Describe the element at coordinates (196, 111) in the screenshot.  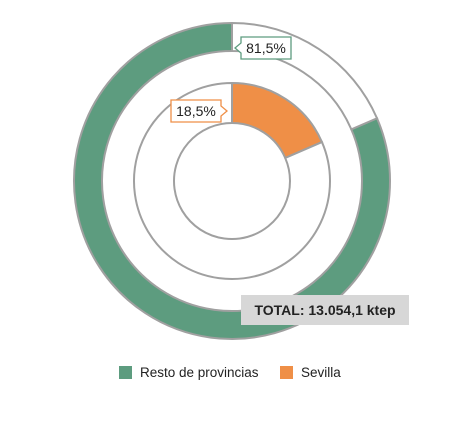
I see `inner-slice-label-text: 18,5%` at that location.